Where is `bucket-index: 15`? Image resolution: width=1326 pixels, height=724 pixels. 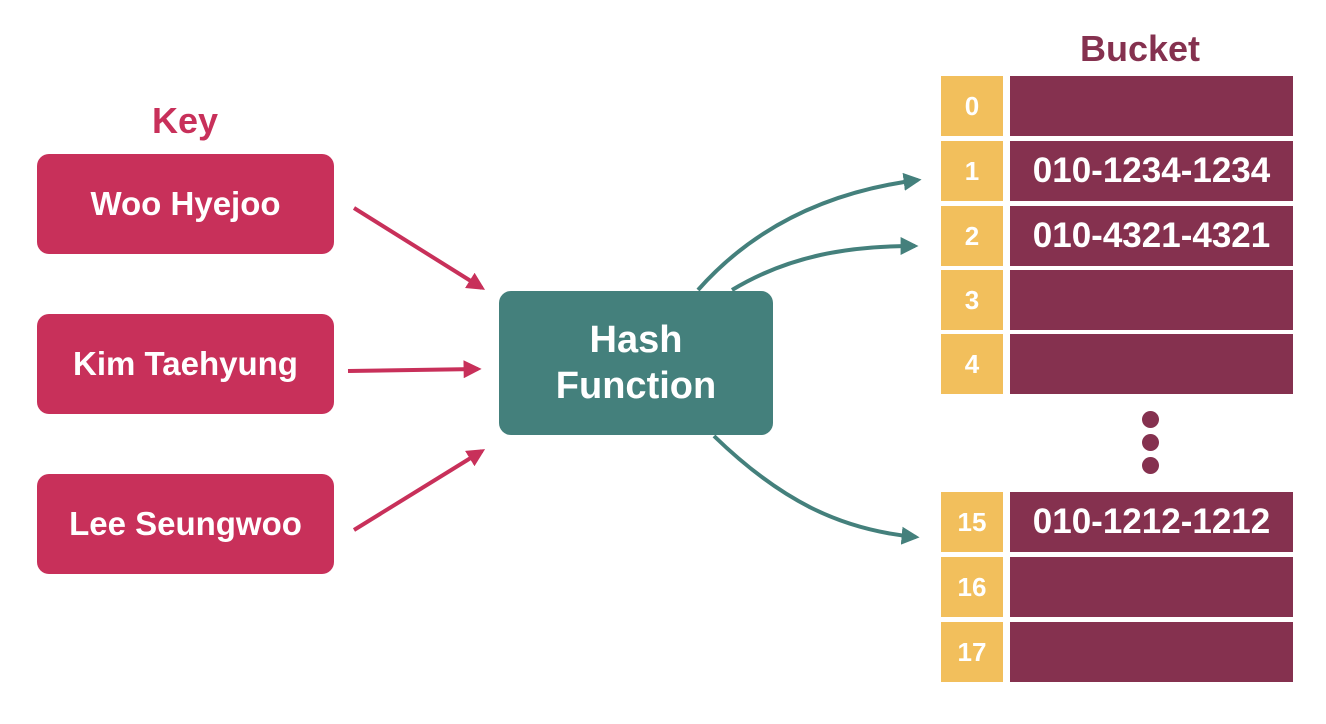 bucket-index: 15 is located at coordinates (972, 522).